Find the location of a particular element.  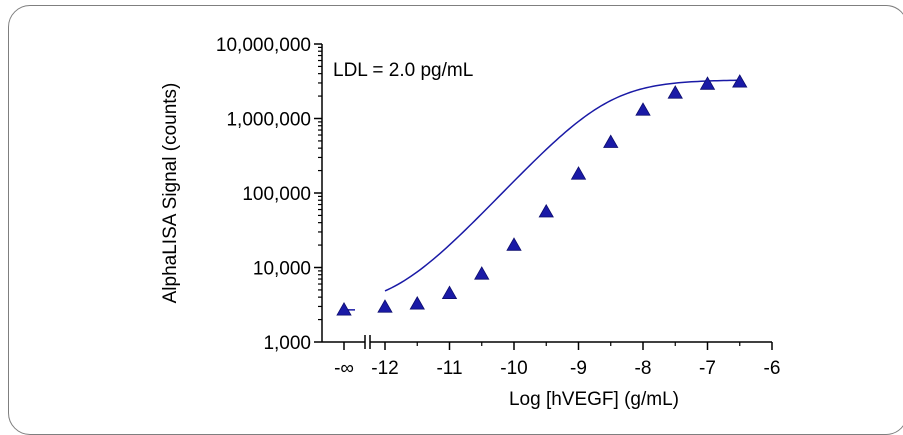

x-tick-label: -10 is located at coordinates (513, 368).